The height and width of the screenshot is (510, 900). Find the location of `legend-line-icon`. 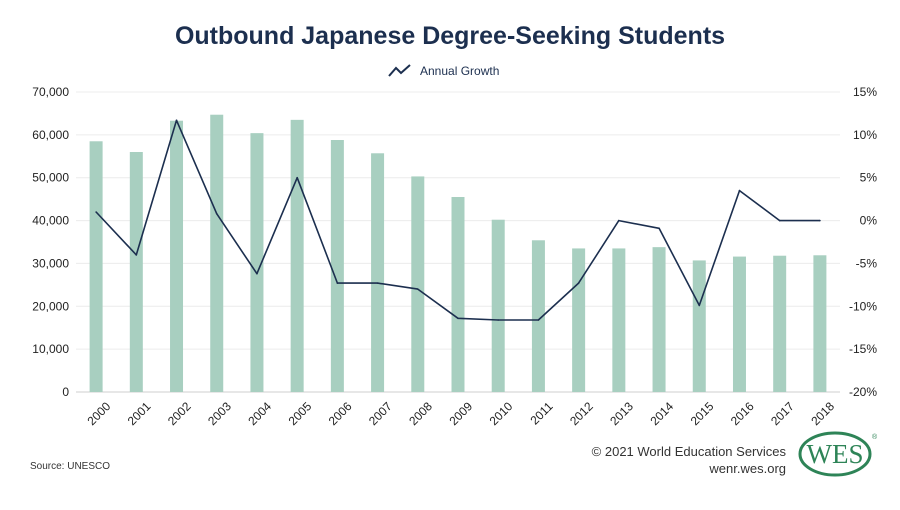

legend-line-icon is located at coordinates (399, 70).